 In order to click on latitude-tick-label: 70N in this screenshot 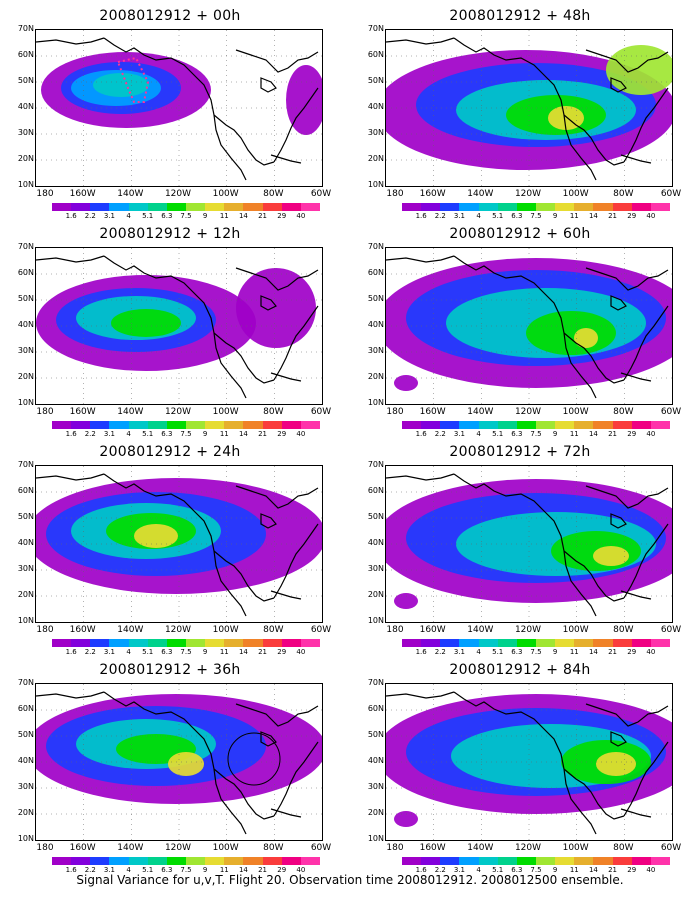, I will do `click(25, 246)`.